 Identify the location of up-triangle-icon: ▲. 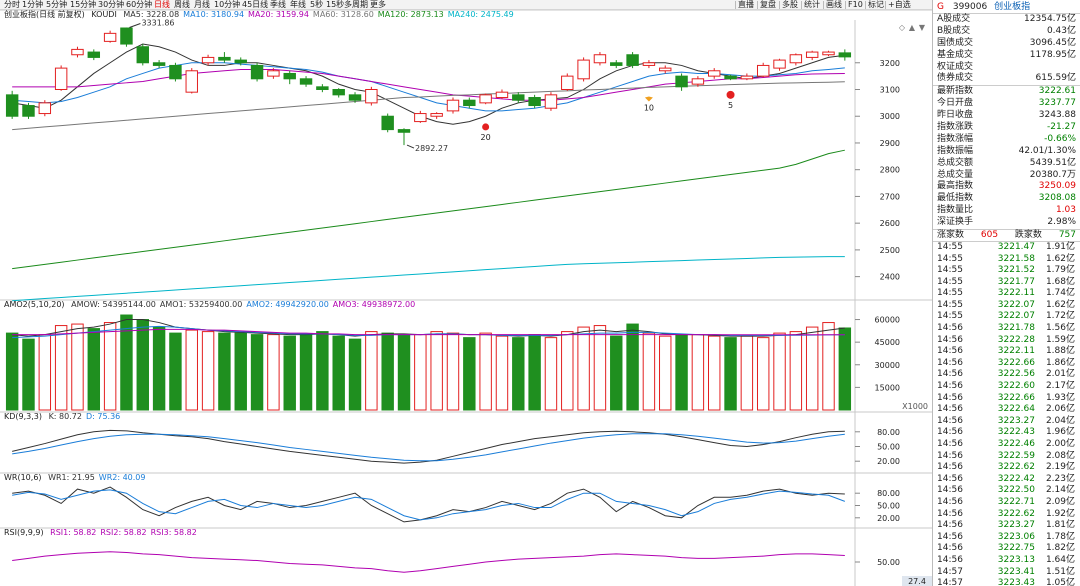
(912, 27).